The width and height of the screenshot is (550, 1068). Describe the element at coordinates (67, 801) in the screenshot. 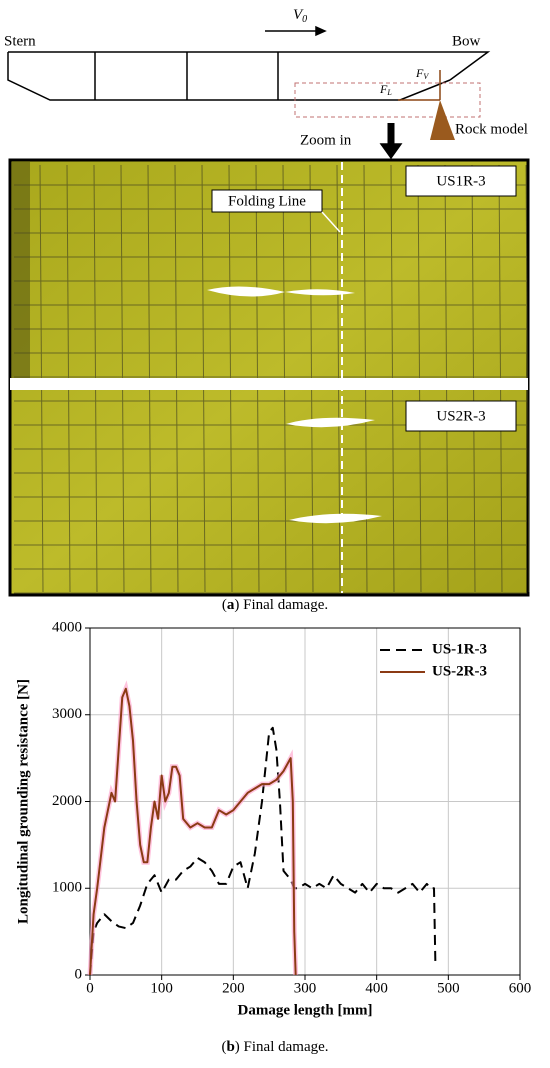

I see `y-tick-label: 2000` at that location.